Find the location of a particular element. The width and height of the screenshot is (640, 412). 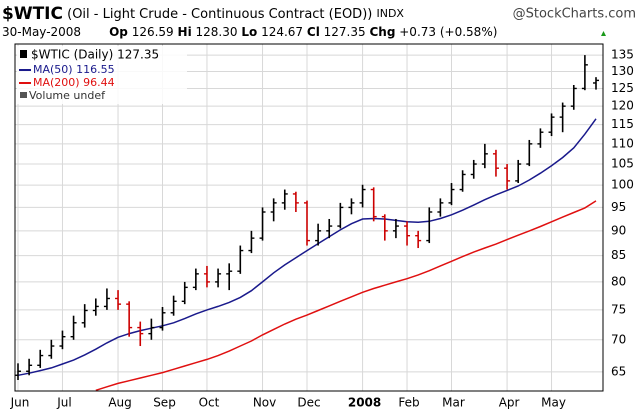

y-tick-label: 85 is located at coordinates (618, 255).